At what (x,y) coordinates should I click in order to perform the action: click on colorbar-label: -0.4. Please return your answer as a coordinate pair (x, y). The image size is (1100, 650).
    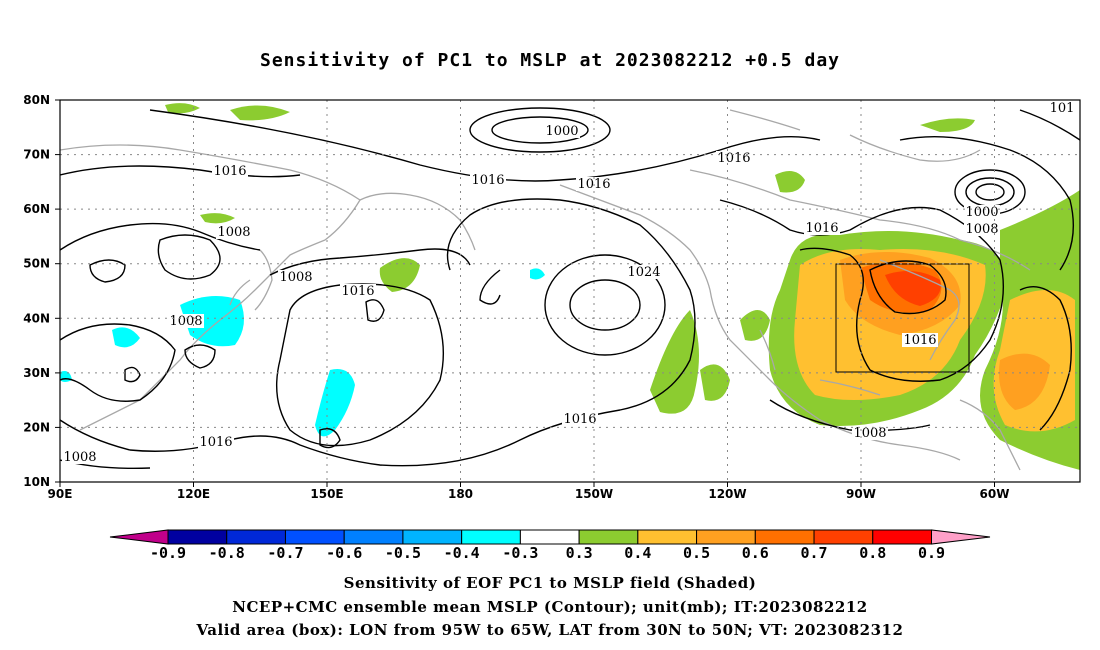
    Looking at the image, I should click on (462, 553).